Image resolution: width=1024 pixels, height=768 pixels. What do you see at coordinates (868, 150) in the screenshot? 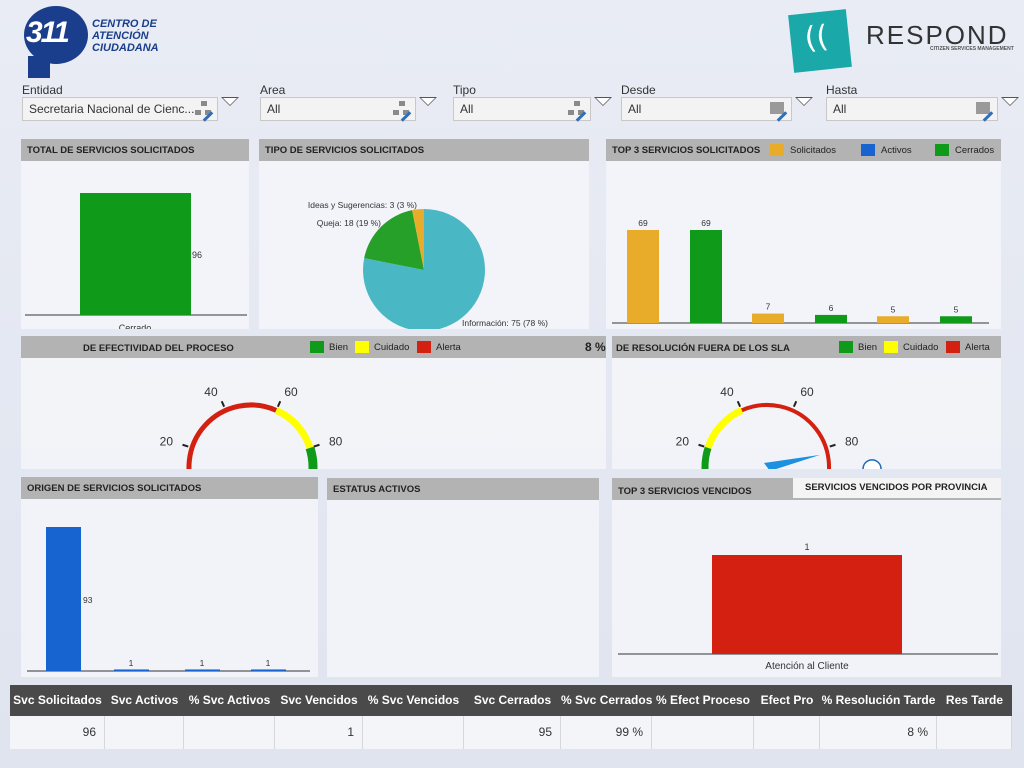
I see `legend-swatch-activos` at bounding box center [868, 150].